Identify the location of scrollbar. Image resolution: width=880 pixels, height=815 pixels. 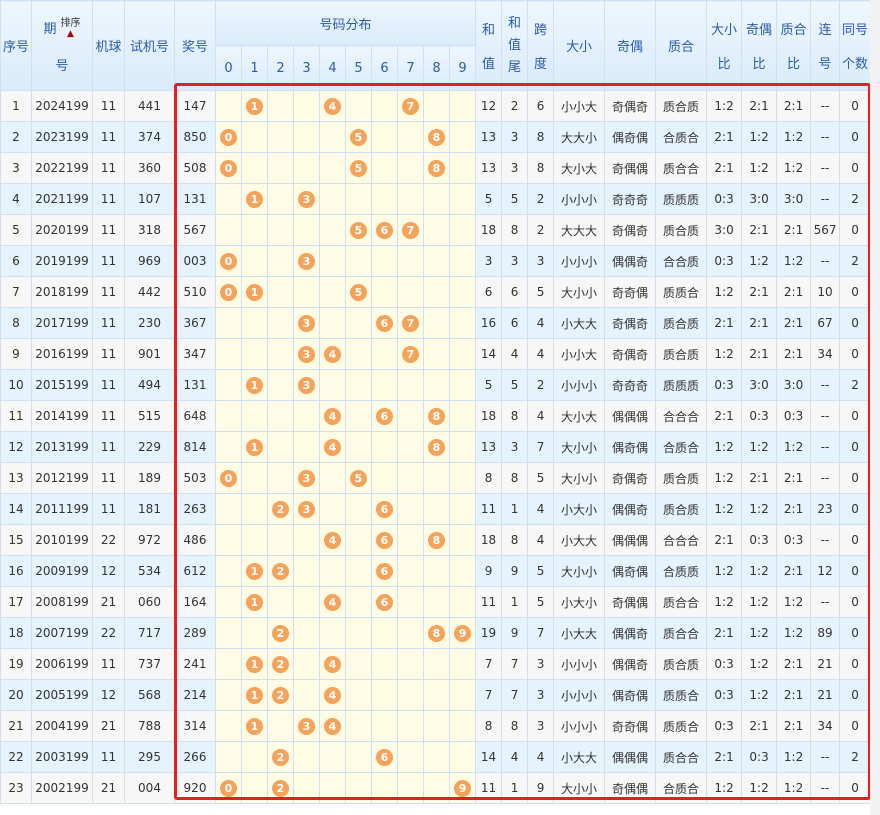
(875, 407).